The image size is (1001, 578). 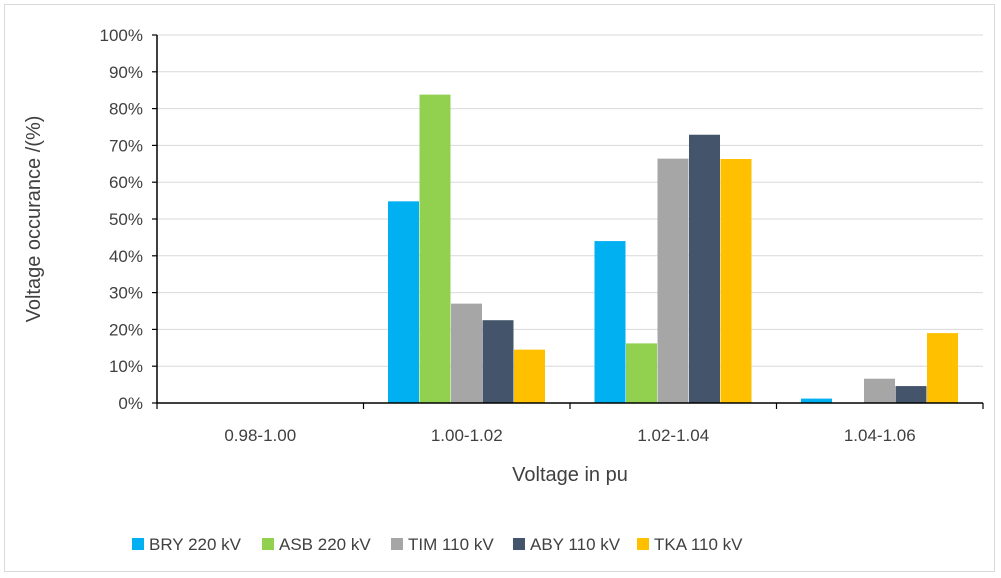 What do you see at coordinates (126, 293) in the screenshot?
I see `y-tick-label: 30%` at bounding box center [126, 293].